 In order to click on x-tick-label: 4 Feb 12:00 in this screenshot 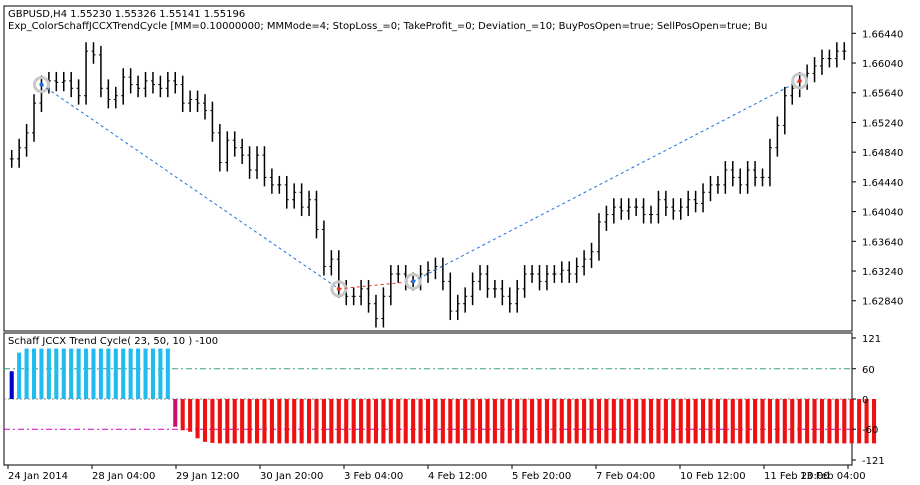, I will do `click(457, 476)`.